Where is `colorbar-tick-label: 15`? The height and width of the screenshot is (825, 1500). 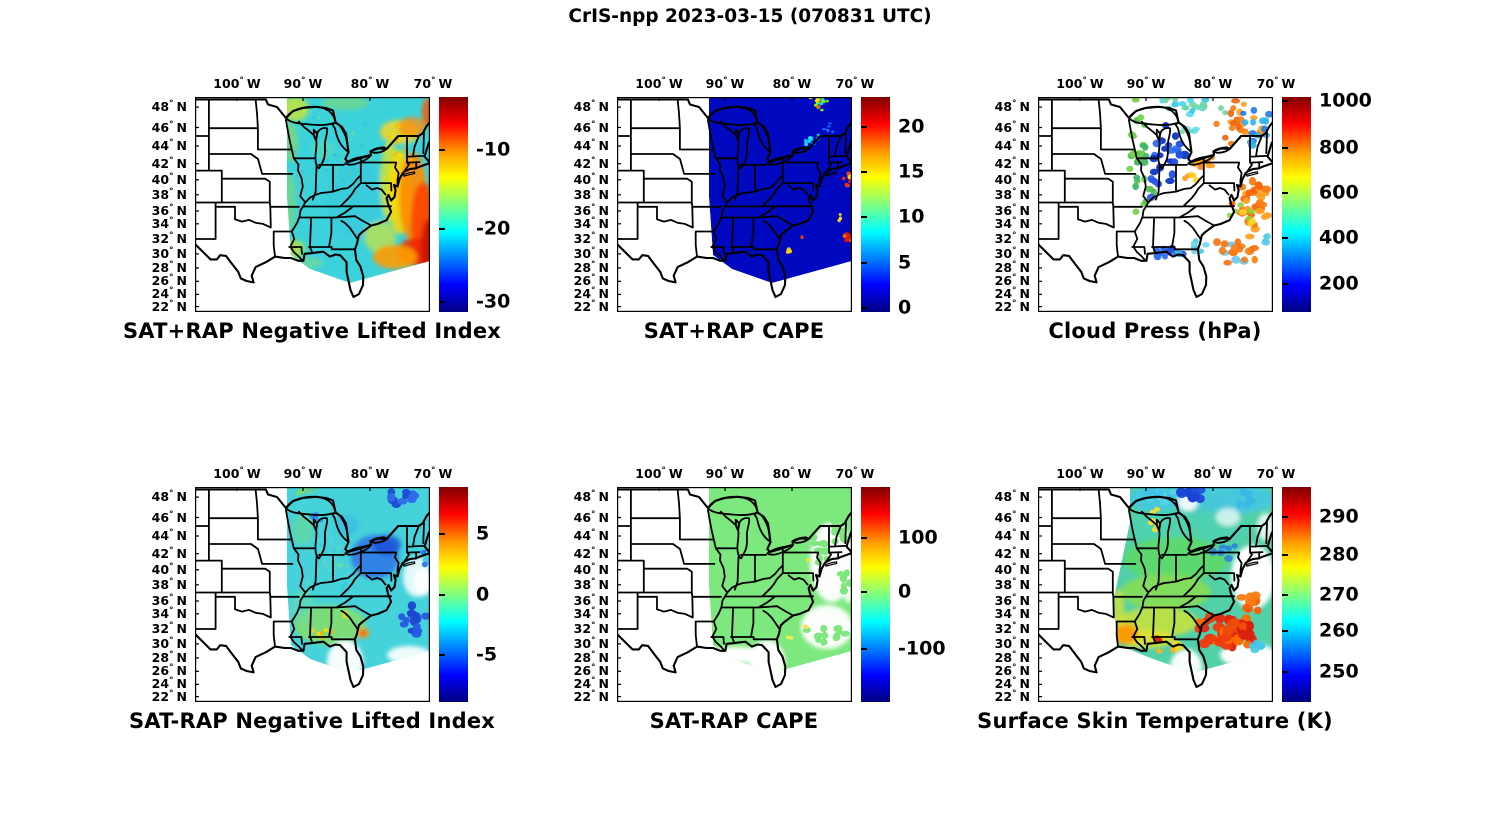
colorbar-tick-label: 15 is located at coordinates (911, 171).